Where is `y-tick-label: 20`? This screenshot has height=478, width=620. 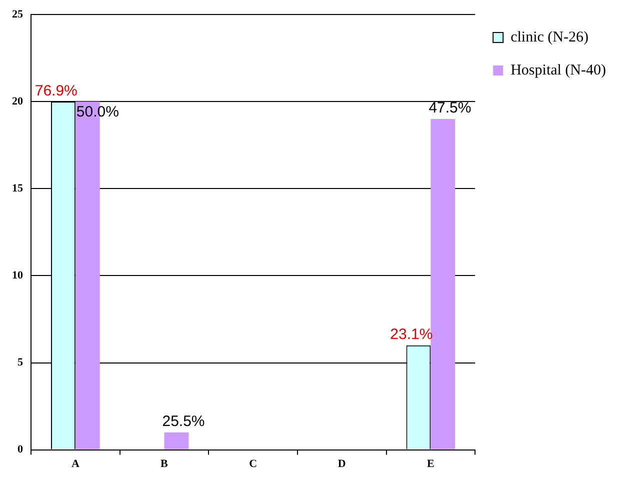 y-tick-label: 20 is located at coordinates (18, 101).